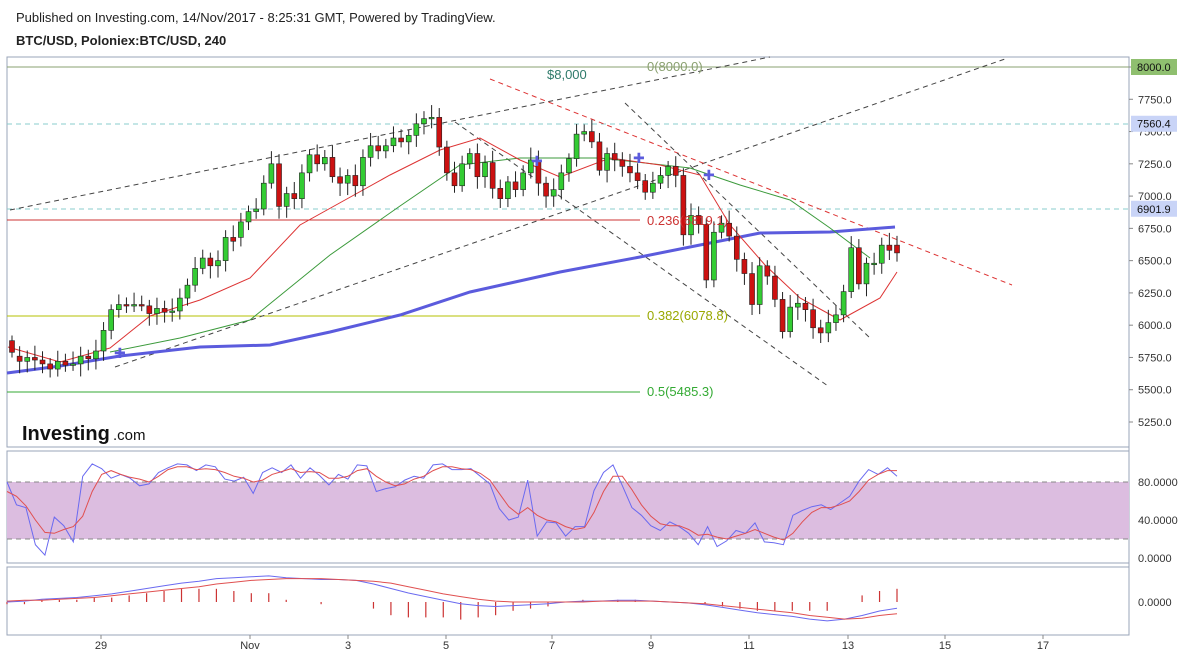 Image resolution: width=1189 pixels, height=658 pixels. What do you see at coordinates (568, 510) in the screenshot?
I see `rsi-overbought-oversold-band` at bounding box center [568, 510].